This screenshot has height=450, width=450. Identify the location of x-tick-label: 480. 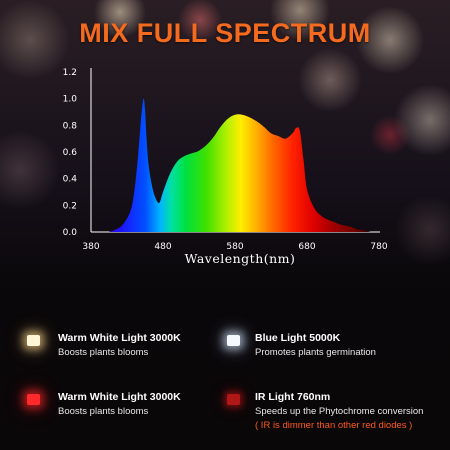
(162, 247).